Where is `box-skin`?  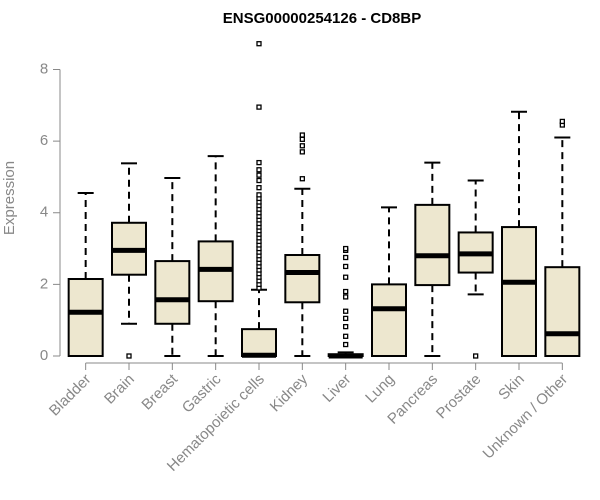
box-skin is located at coordinates (519, 233).